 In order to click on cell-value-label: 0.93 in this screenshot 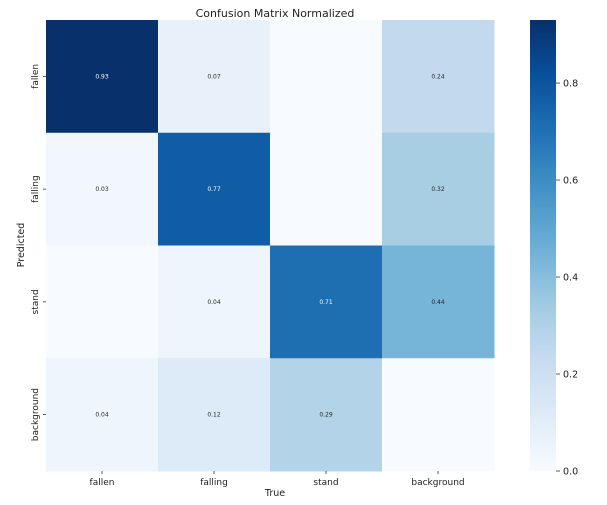, I will do `click(102, 76)`.